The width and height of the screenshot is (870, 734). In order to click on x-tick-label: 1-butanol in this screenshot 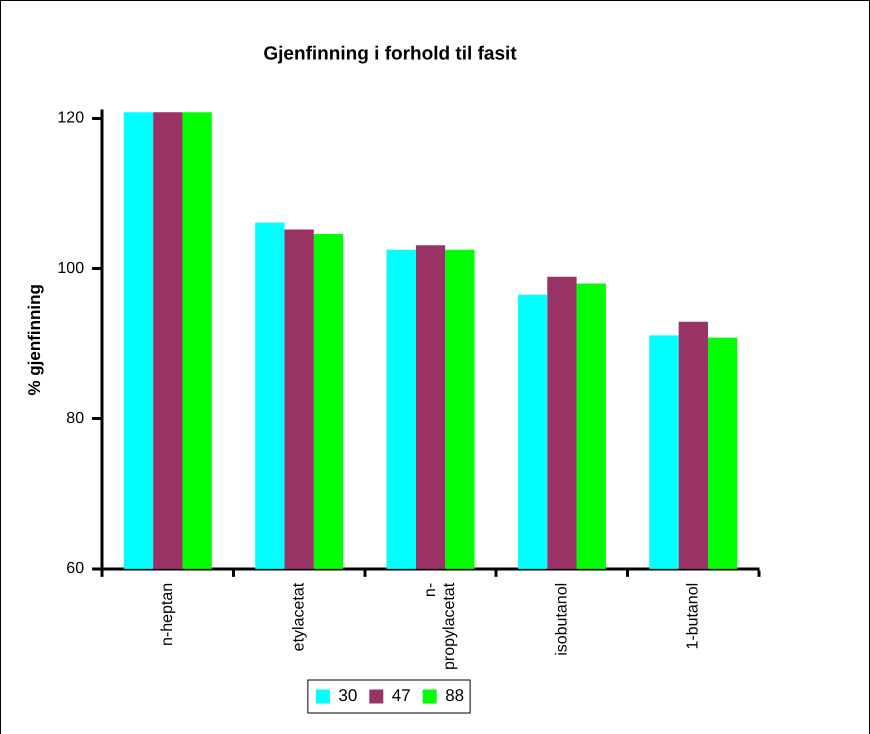, I will do `click(693, 616)`.